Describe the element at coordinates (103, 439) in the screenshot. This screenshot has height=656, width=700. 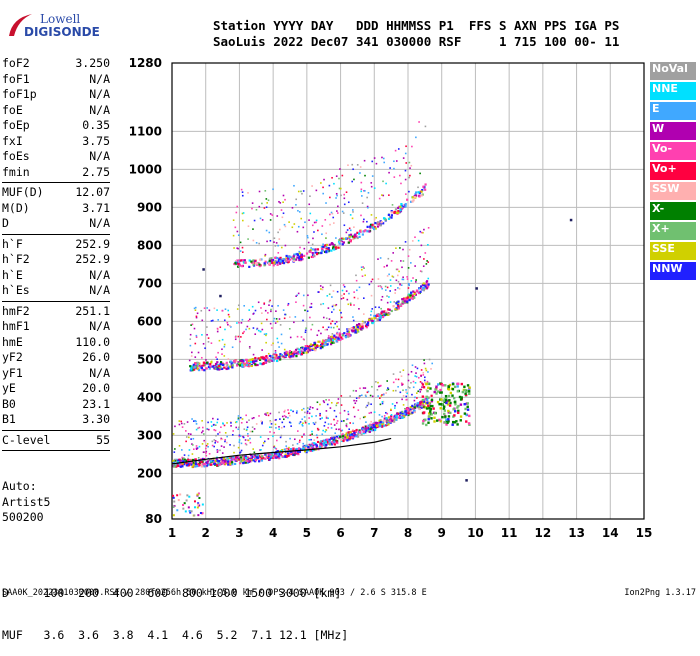
I see `param-value: 55` at that location.